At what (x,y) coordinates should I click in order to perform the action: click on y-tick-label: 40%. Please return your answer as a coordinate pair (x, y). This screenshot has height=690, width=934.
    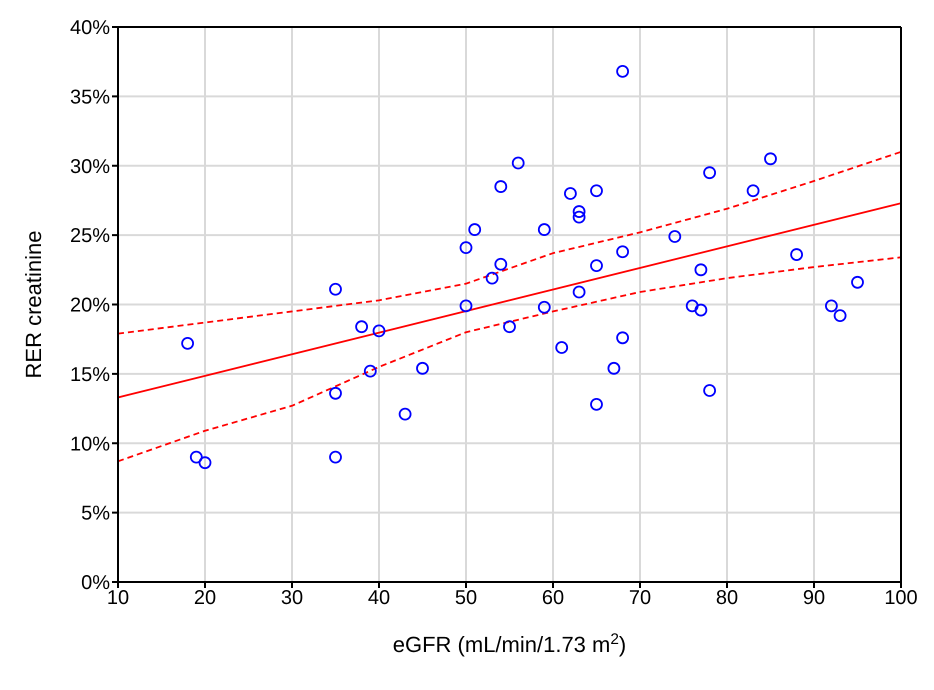
    Looking at the image, I should click on (90, 28).